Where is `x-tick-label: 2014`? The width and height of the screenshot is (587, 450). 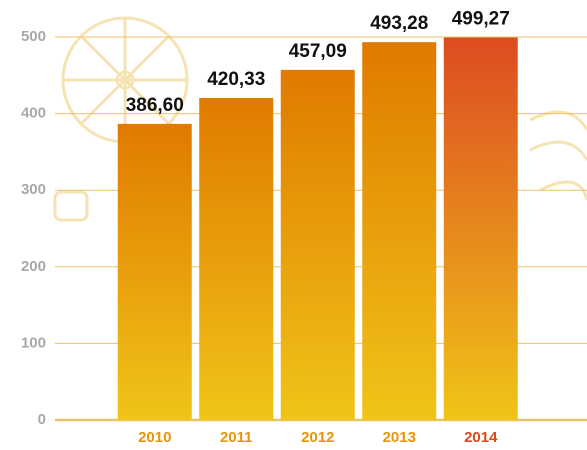 x-tick-label: 2014 is located at coordinates (481, 437).